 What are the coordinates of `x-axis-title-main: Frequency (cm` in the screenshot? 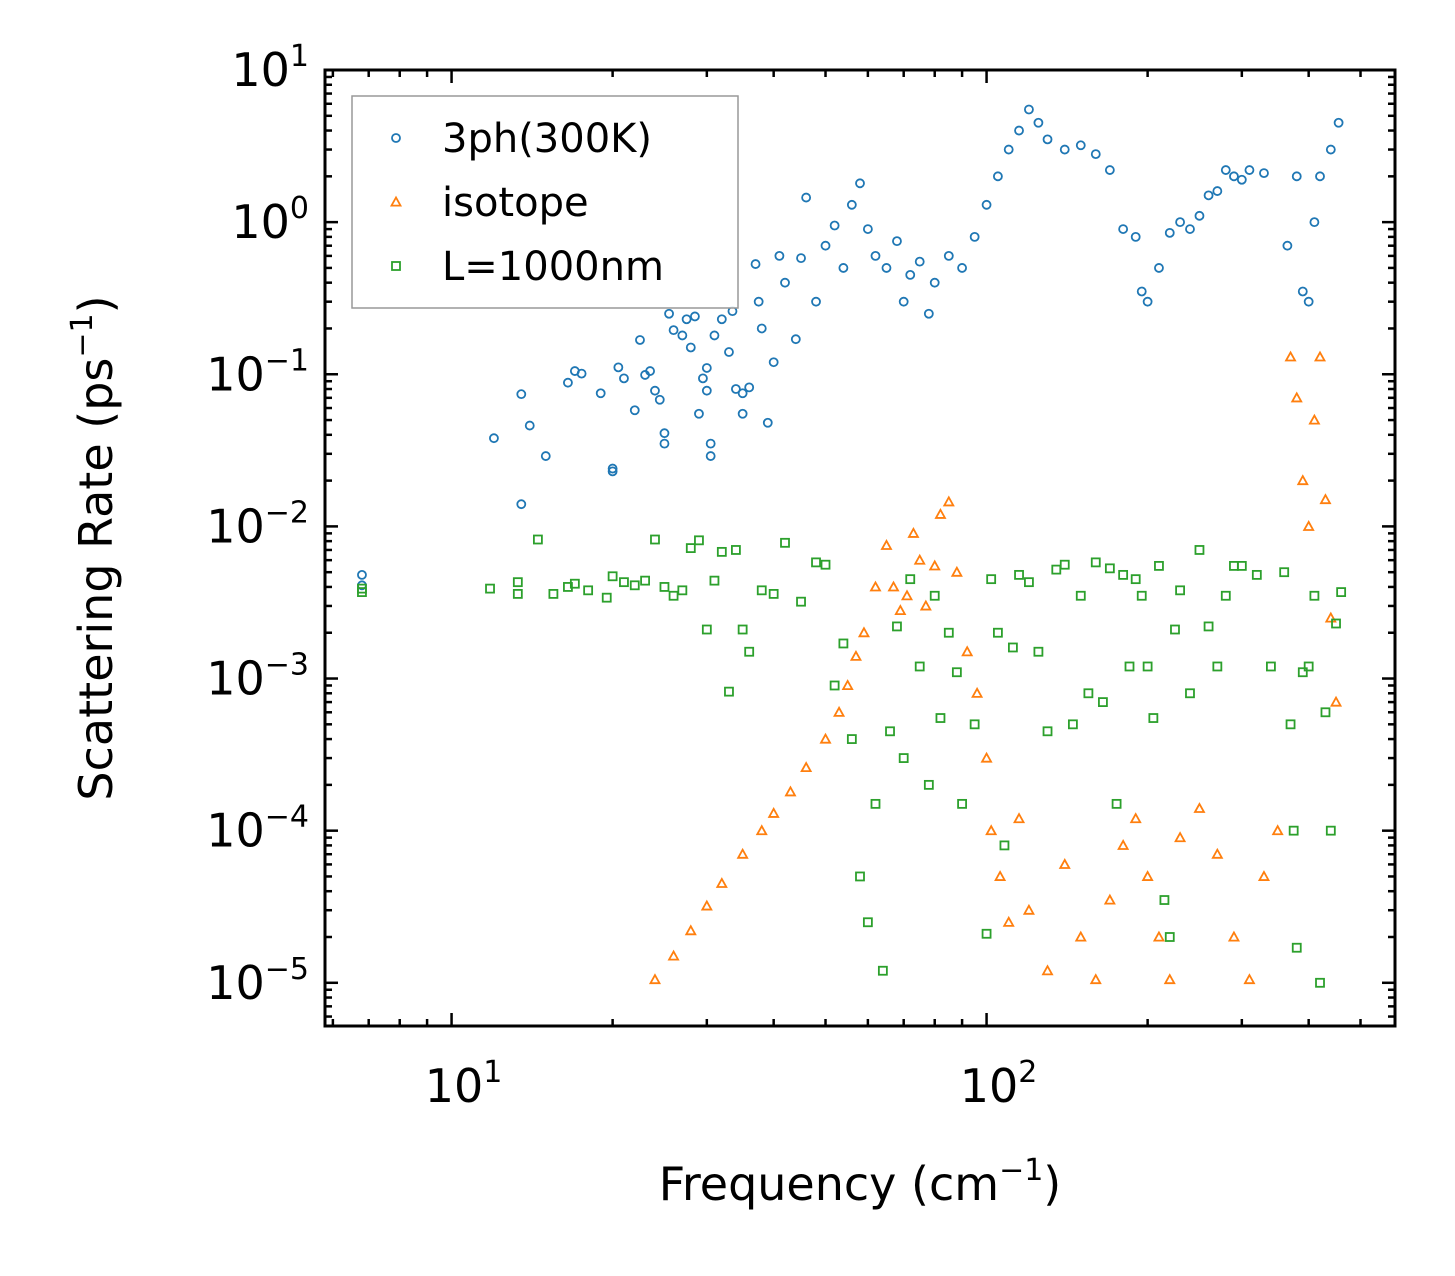 It's located at (829, 1184).